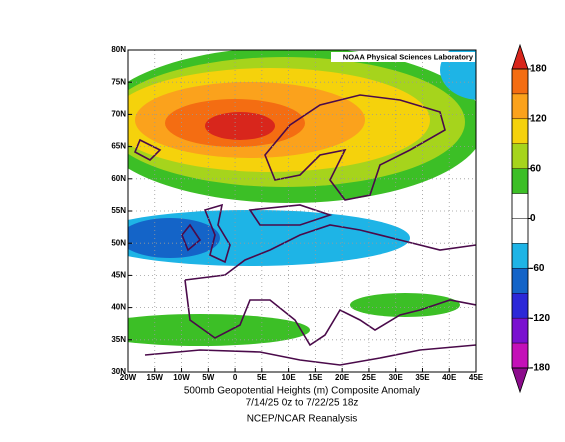 The height and width of the screenshot is (442, 565). I want to click on colorbar-label: 60, so click(536, 168).